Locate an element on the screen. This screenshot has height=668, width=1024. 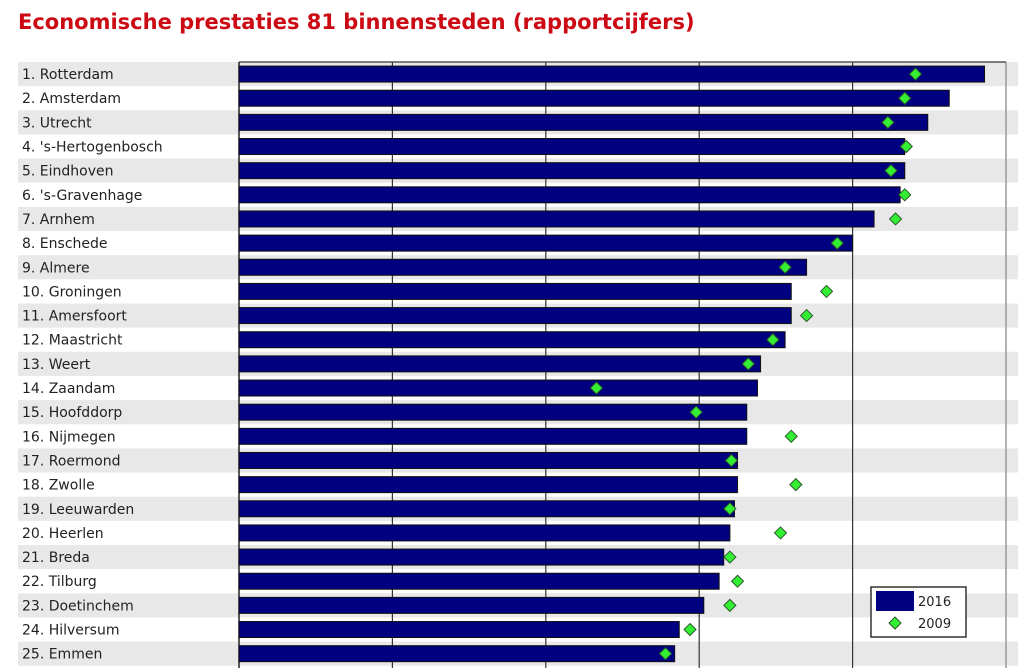
category-label: 23. Doetinchem is located at coordinates (78, 606).